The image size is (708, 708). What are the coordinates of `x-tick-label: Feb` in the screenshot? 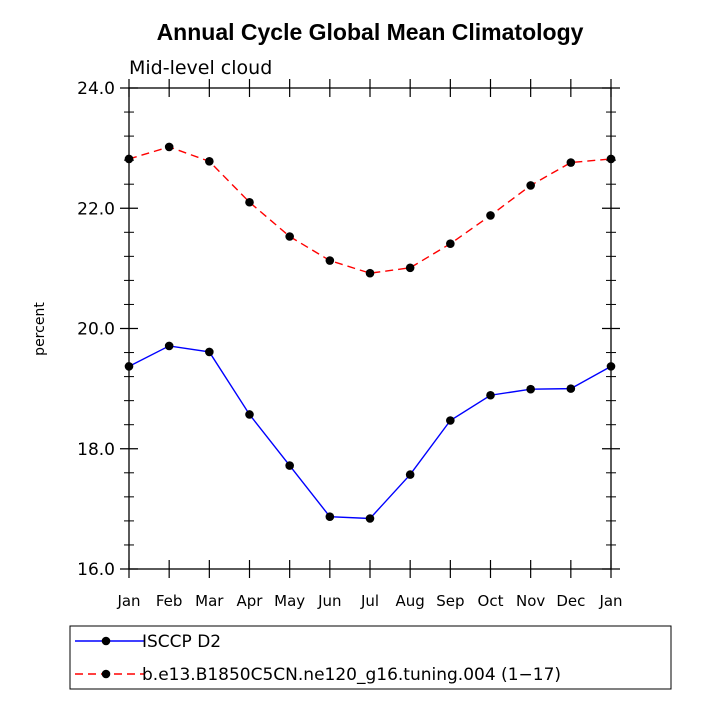 It's located at (169, 601).